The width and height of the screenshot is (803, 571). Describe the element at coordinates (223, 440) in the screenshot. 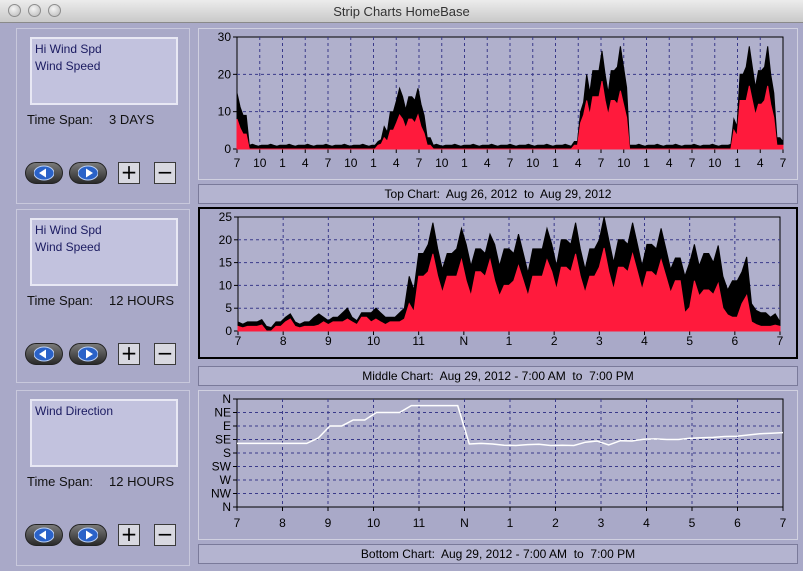

I see `y-tick-label: SE` at that location.